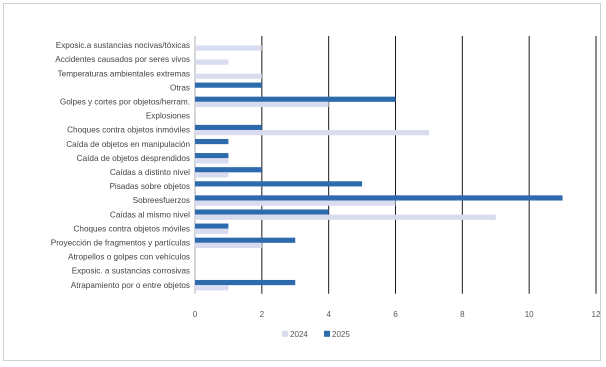  What do you see at coordinates (122, 59) in the screenshot?
I see `category-label: Accidentes causados por seres vivos` at bounding box center [122, 59].